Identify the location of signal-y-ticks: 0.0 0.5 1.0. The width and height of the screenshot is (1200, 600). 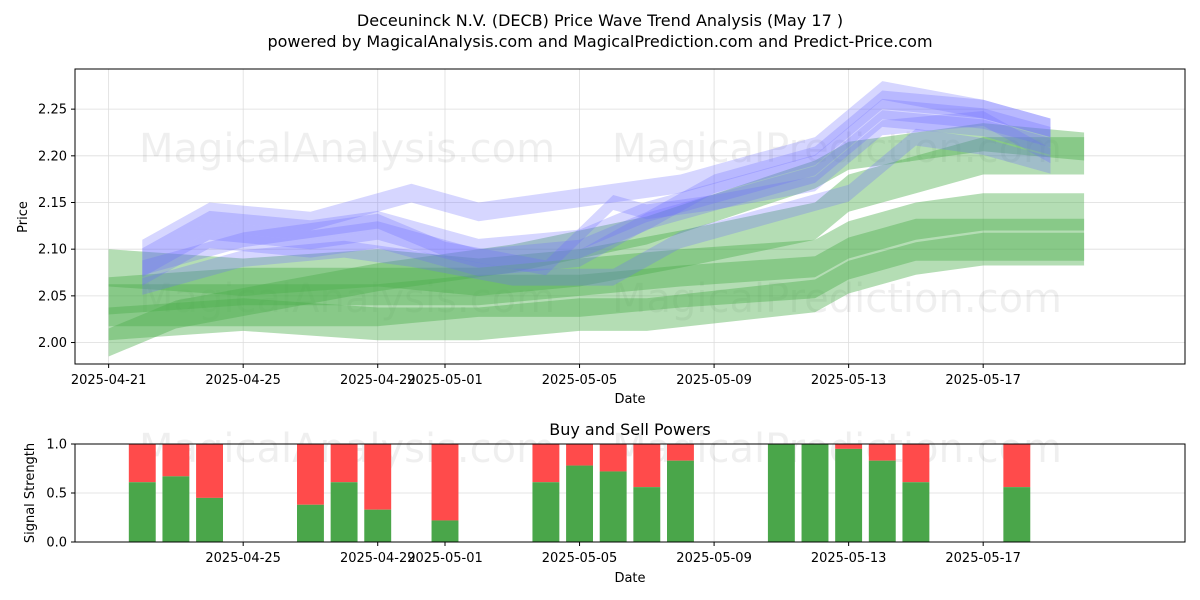
(60, 494).